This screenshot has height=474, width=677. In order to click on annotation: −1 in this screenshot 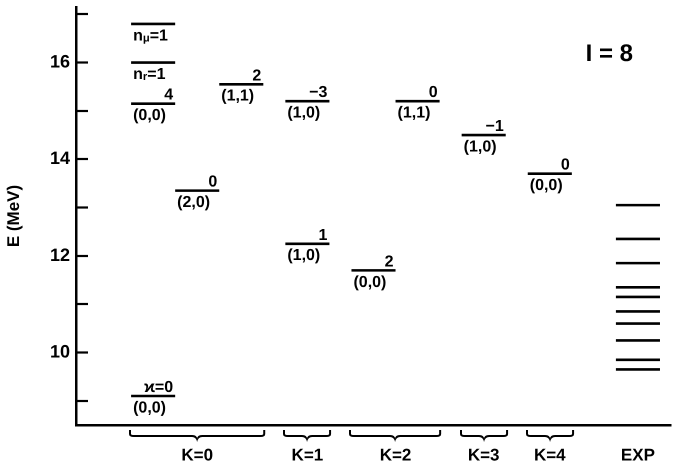, I will do `click(494, 127)`.